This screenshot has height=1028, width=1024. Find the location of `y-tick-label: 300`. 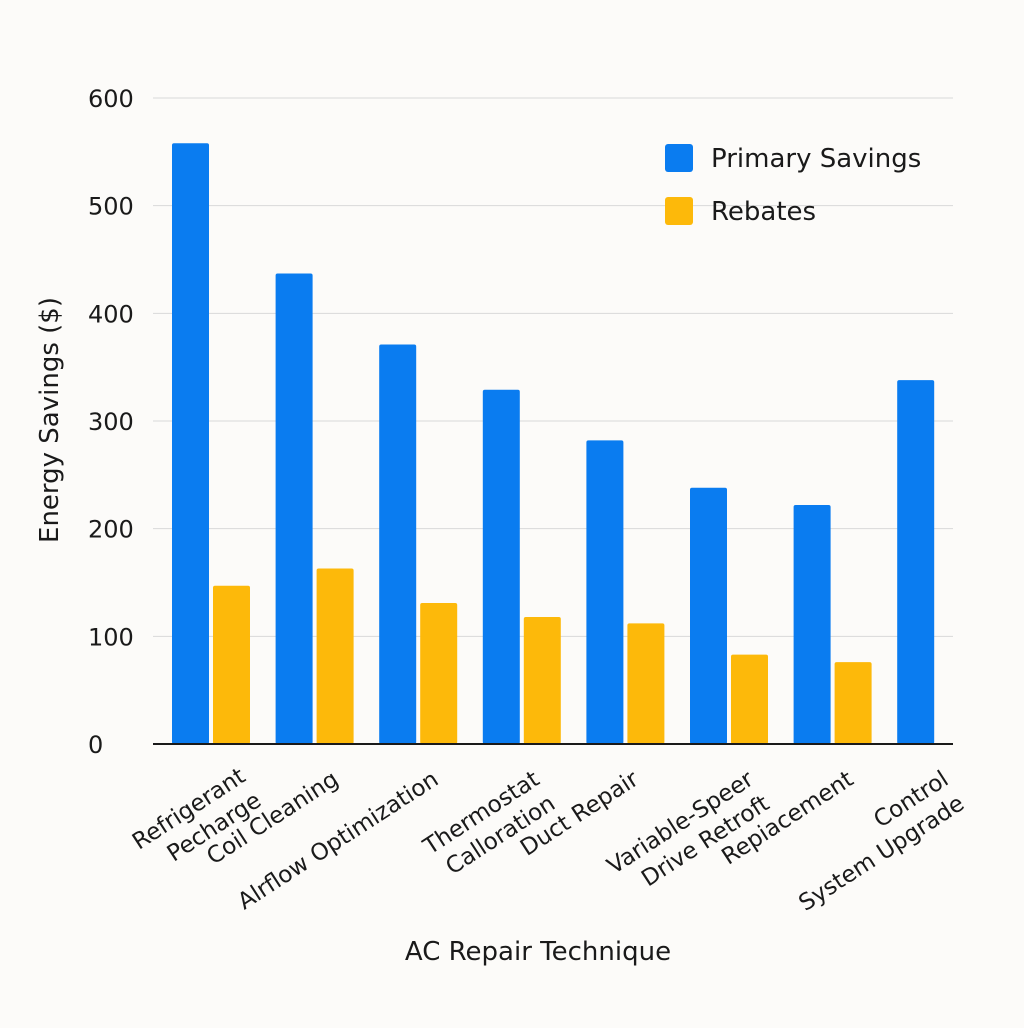

y-tick-label: 300 is located at coordinates (111, 422).